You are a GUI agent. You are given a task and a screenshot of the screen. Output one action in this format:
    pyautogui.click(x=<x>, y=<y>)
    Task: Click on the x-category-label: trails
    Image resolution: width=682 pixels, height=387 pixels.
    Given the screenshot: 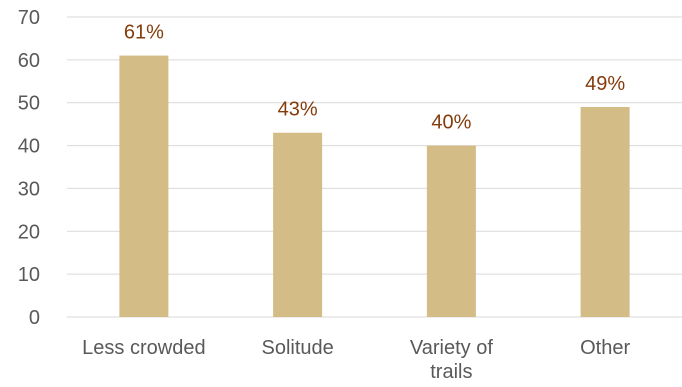 What is the action you would take?
    pyautogui.click(x=451, y=371)
    